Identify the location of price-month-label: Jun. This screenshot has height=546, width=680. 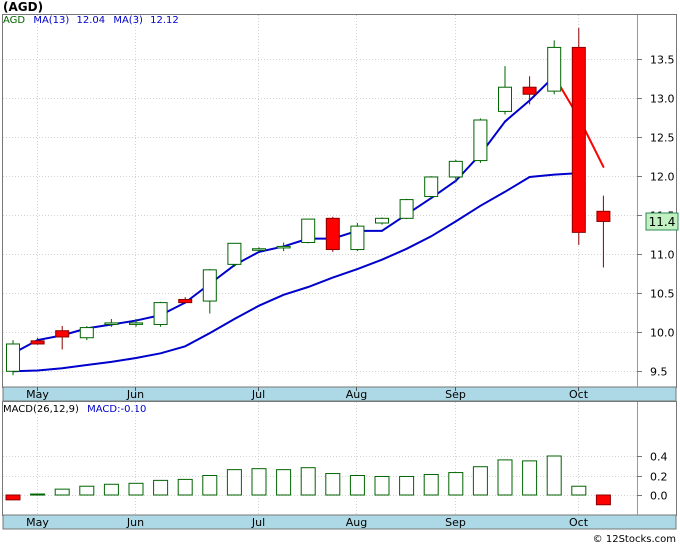
(135, 394).